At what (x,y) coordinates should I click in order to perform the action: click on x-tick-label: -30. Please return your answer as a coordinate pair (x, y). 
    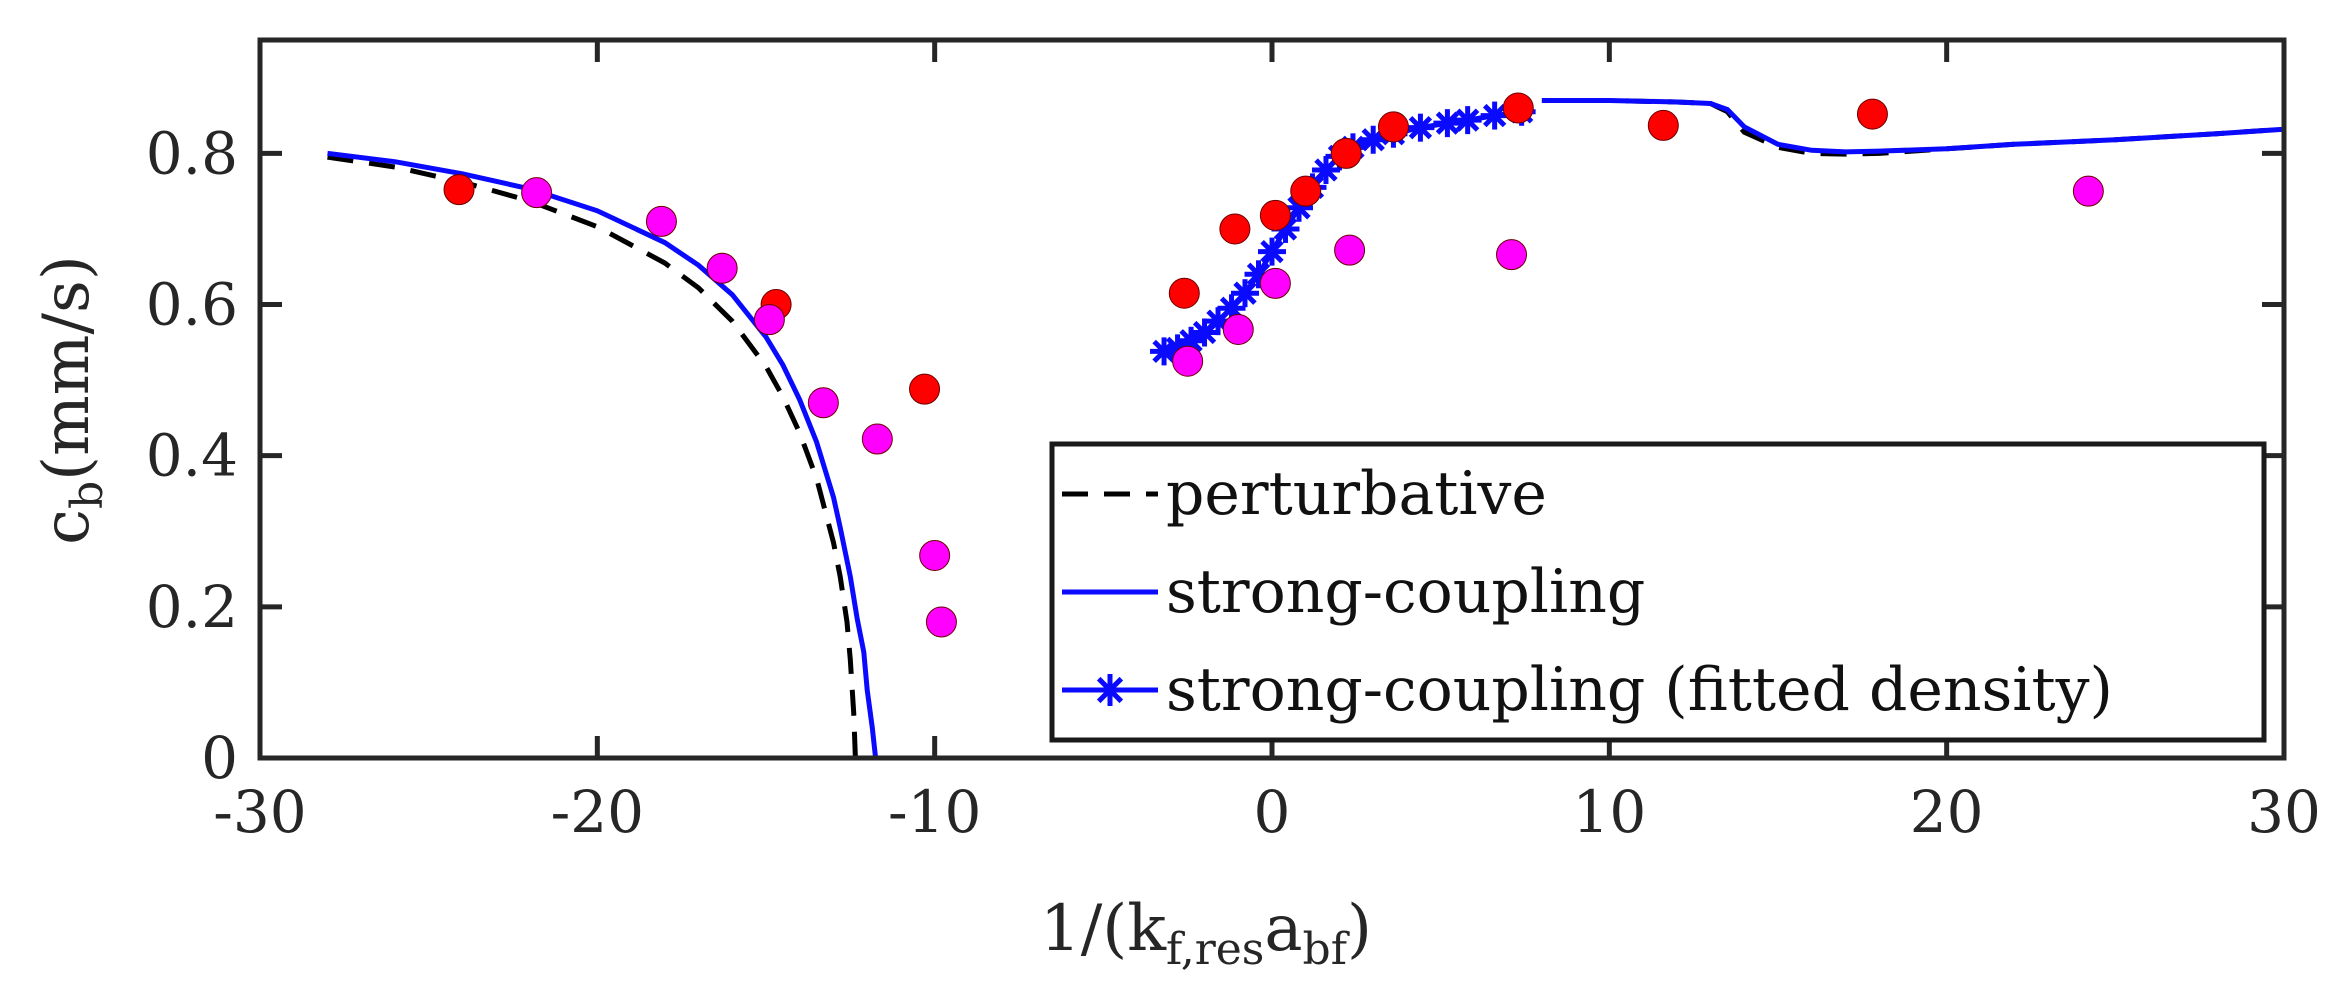
    Looking at the image, I should click on (259, 812).